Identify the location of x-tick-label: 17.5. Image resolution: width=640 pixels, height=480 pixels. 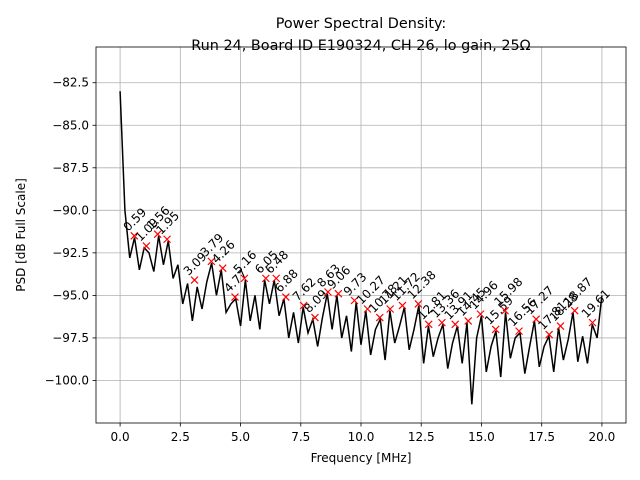
(541, 437).